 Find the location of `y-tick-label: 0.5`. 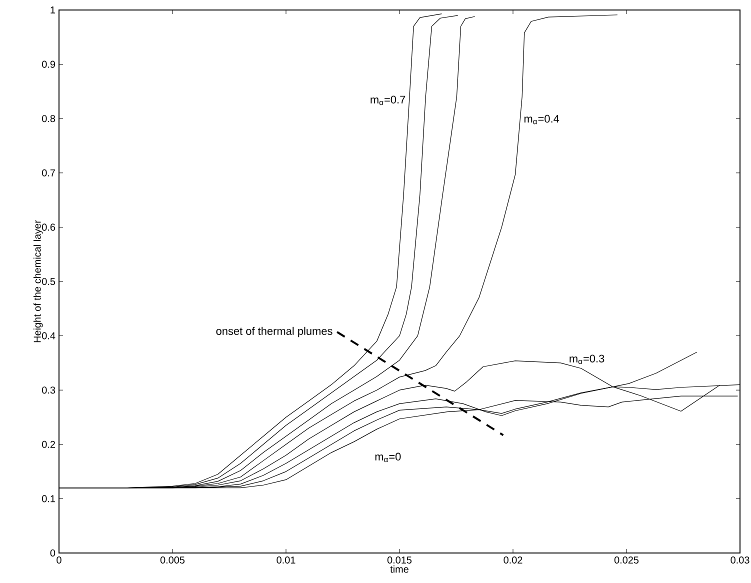

y-tick-label: 0.5 is located at coordinates (49, 282).